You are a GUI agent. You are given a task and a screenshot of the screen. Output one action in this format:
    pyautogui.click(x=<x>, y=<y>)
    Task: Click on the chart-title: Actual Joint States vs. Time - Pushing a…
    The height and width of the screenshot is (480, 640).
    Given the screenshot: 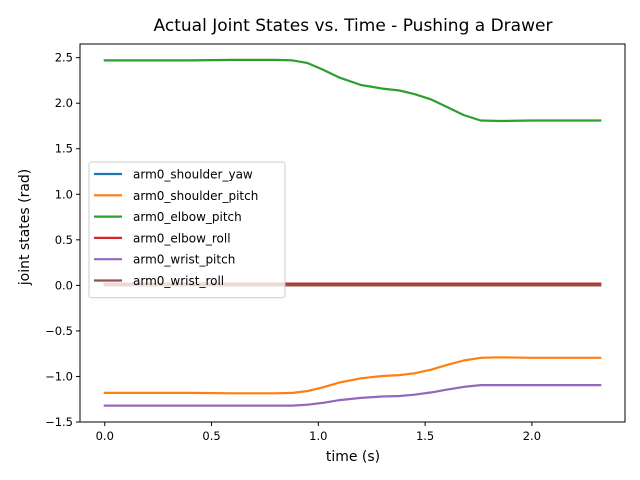 What is the action you would take?
    pyautogui.click(x=353, y=26)
    